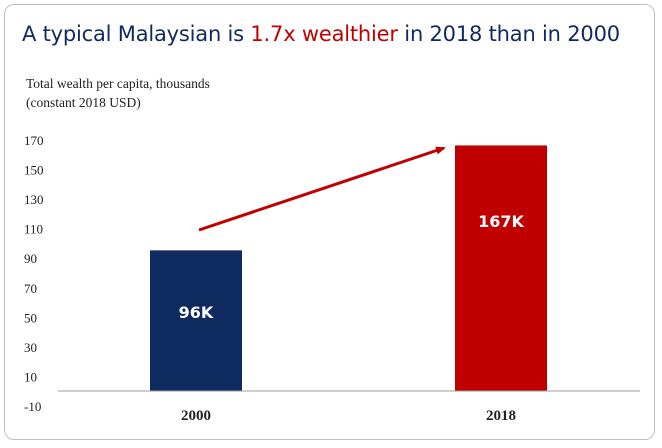  Describe the element at coordinates (33, 229) in the screenshot. I see `y-tick-label: 110` at that location.